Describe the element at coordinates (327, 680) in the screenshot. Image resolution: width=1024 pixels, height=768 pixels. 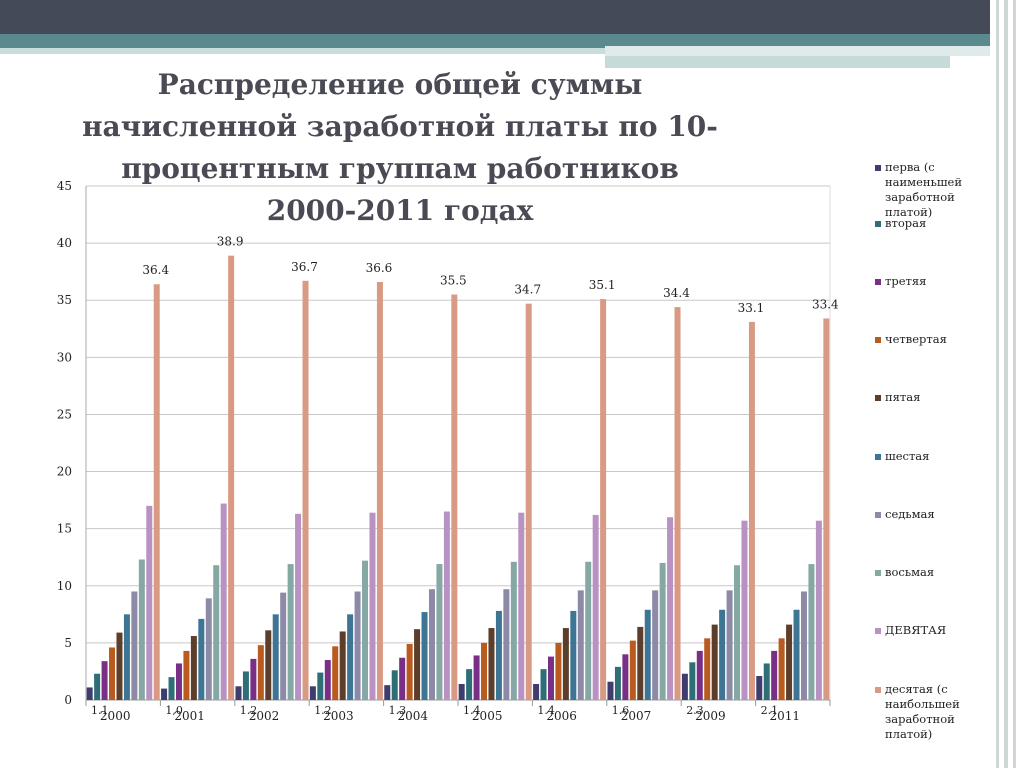
I see `bar-2003-s3` at that location.